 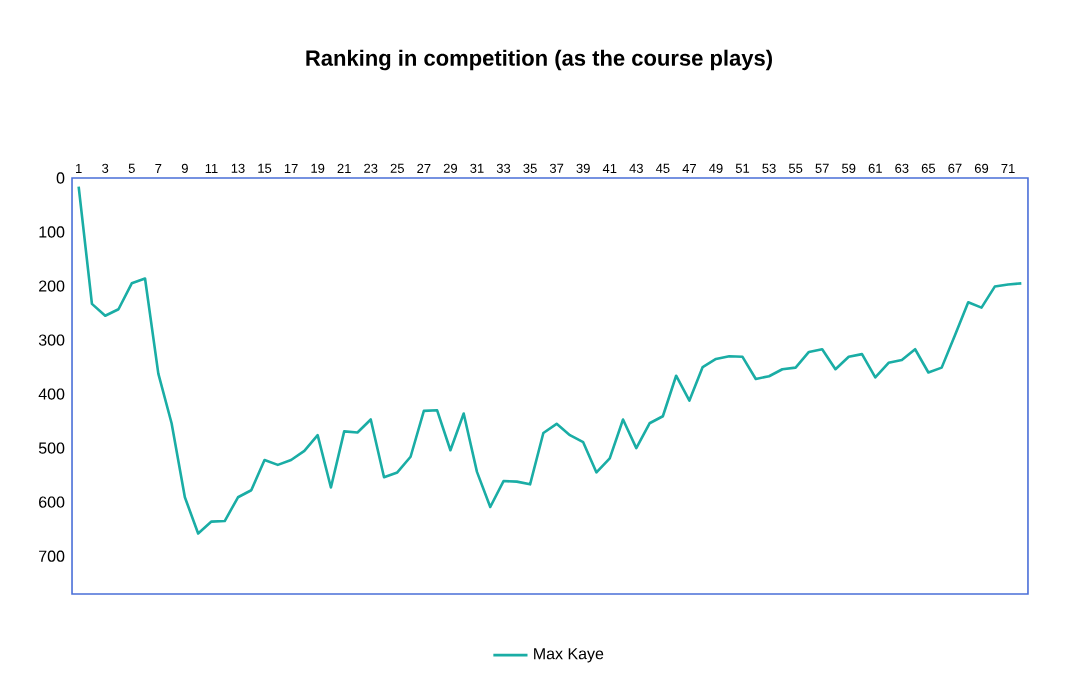 I want to click on y-tick-label: 600, so click(x=52, y=502).